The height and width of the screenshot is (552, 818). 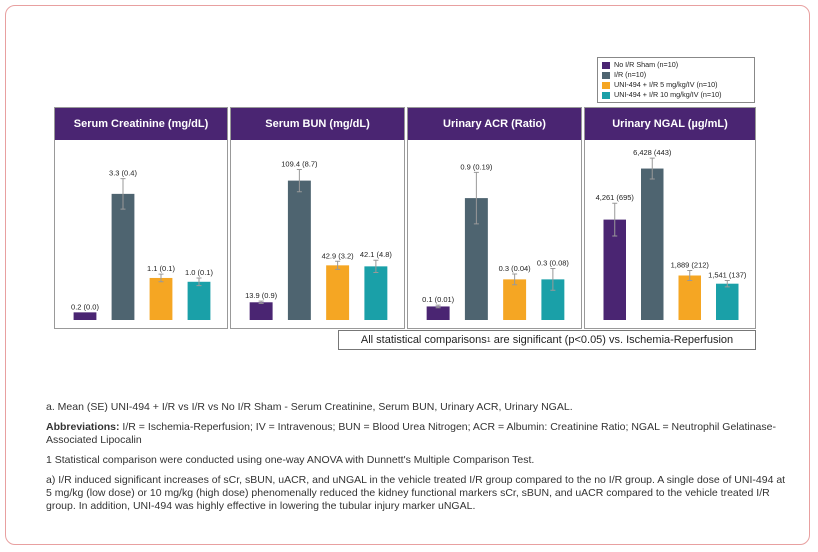 What do you see at coordinates (85, 306) in the screenshot?
I see `data-label-sham: 0.2 (0.0)` at bounding box center [85, 306].